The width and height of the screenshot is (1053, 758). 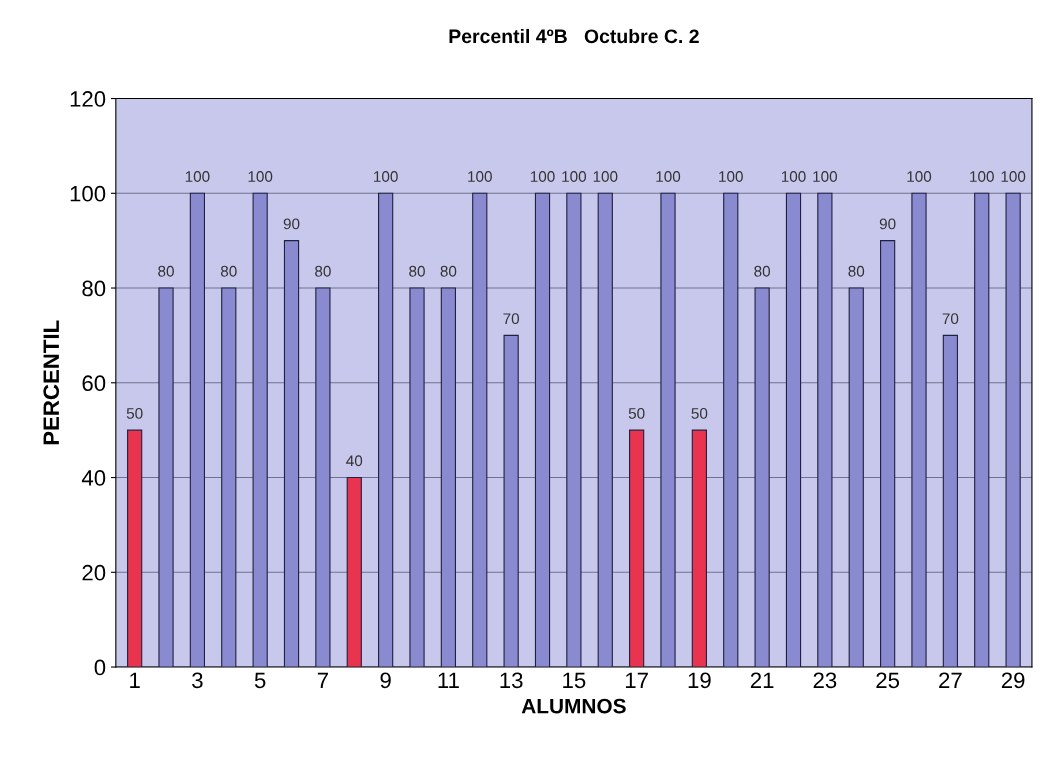 I want to click on y-tick-label: 80, so click(x=94, y=288).